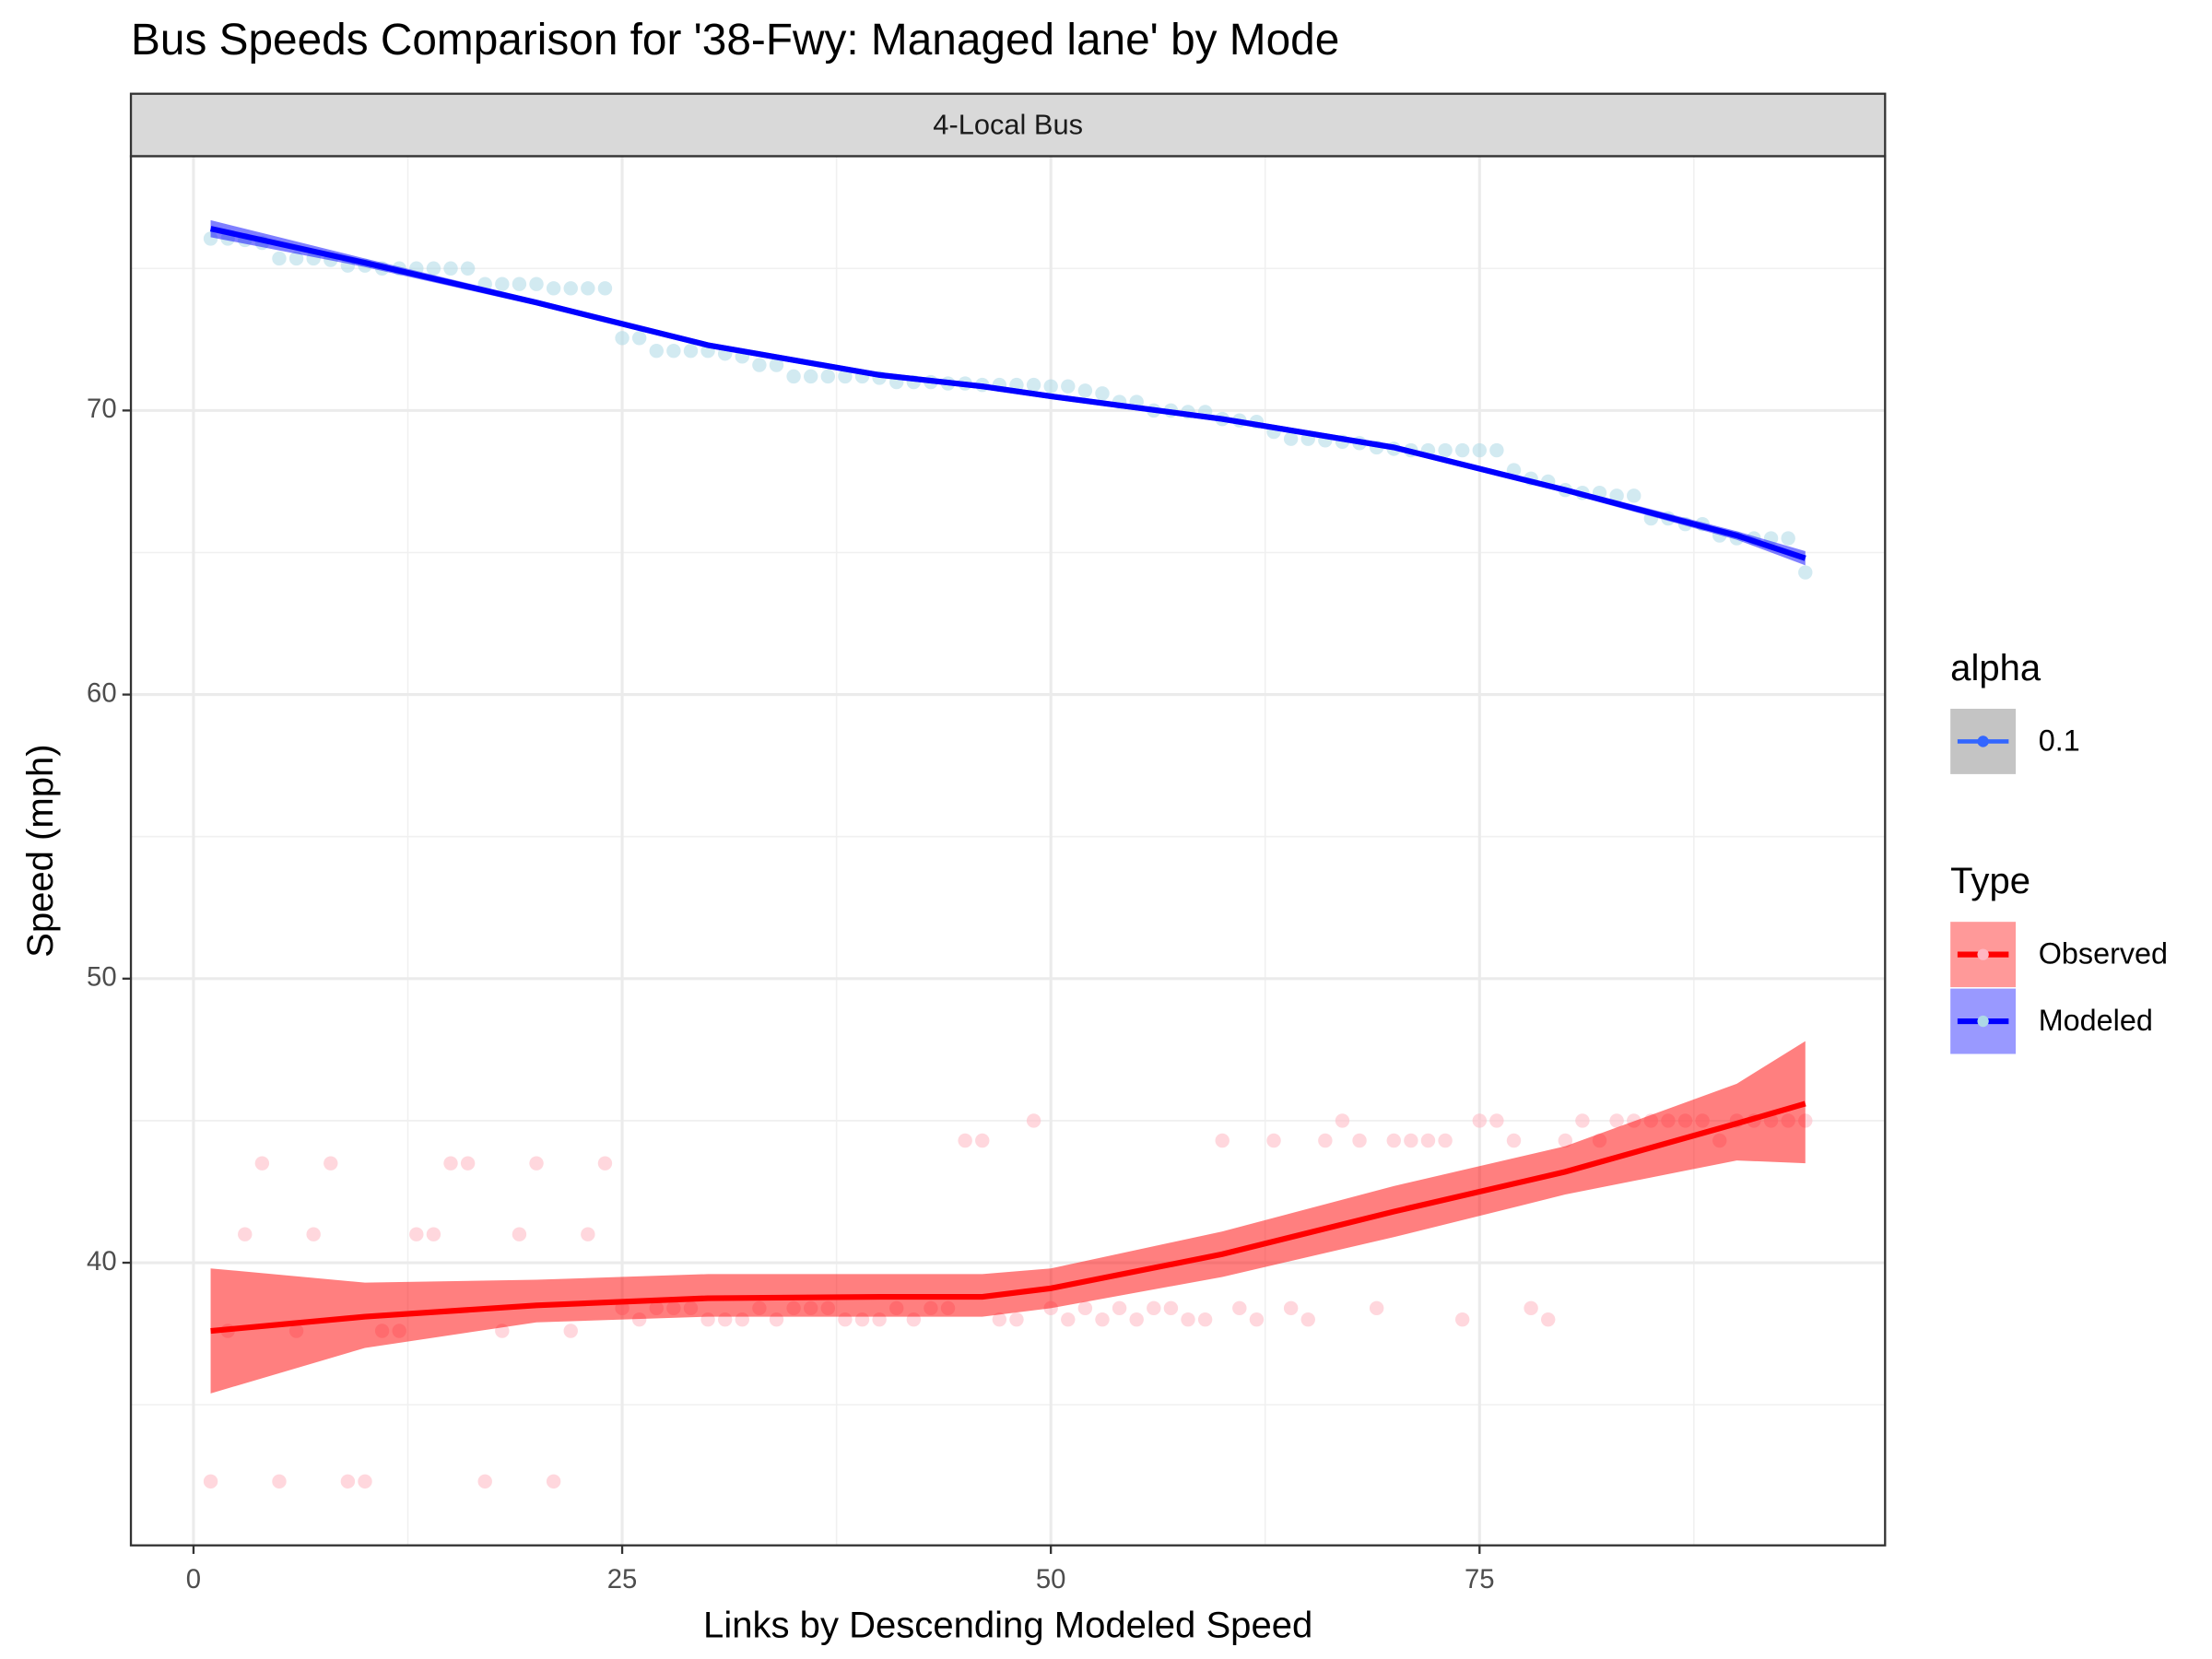 Image resolution: width=2212 pixels, height=1659 pixels. Describe the element at coordinates (102, 409) in the screenshot. I see `y-tick-label: 70` at that location.